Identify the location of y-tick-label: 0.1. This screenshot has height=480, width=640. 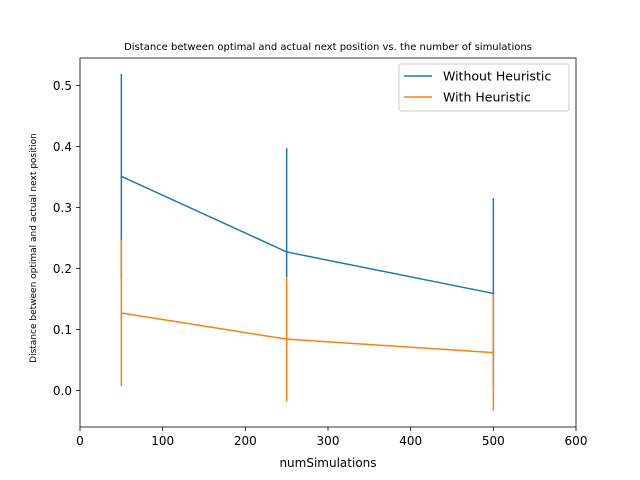
(62, 330).